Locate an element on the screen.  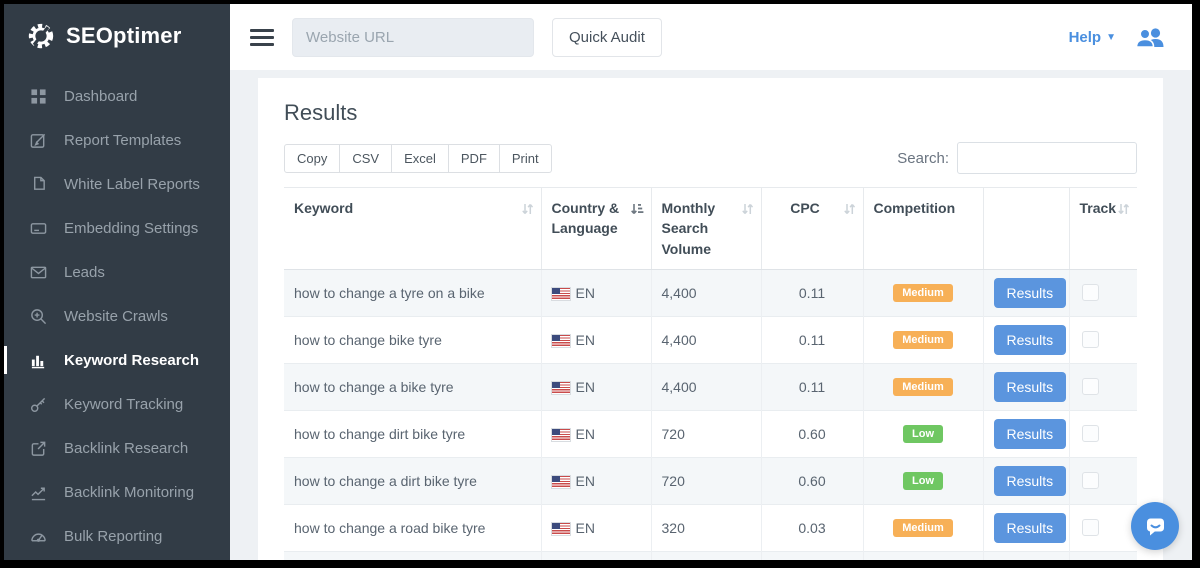
search-input is located at coordinates (1047, 158).